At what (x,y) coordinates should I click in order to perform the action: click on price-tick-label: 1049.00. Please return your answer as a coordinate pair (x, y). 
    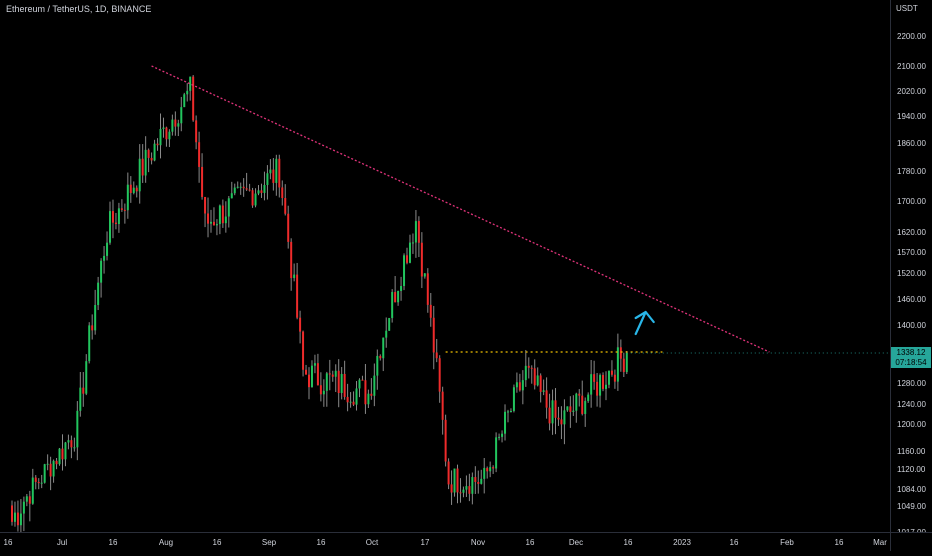
    Looking at the image, I should click on (911, 506).